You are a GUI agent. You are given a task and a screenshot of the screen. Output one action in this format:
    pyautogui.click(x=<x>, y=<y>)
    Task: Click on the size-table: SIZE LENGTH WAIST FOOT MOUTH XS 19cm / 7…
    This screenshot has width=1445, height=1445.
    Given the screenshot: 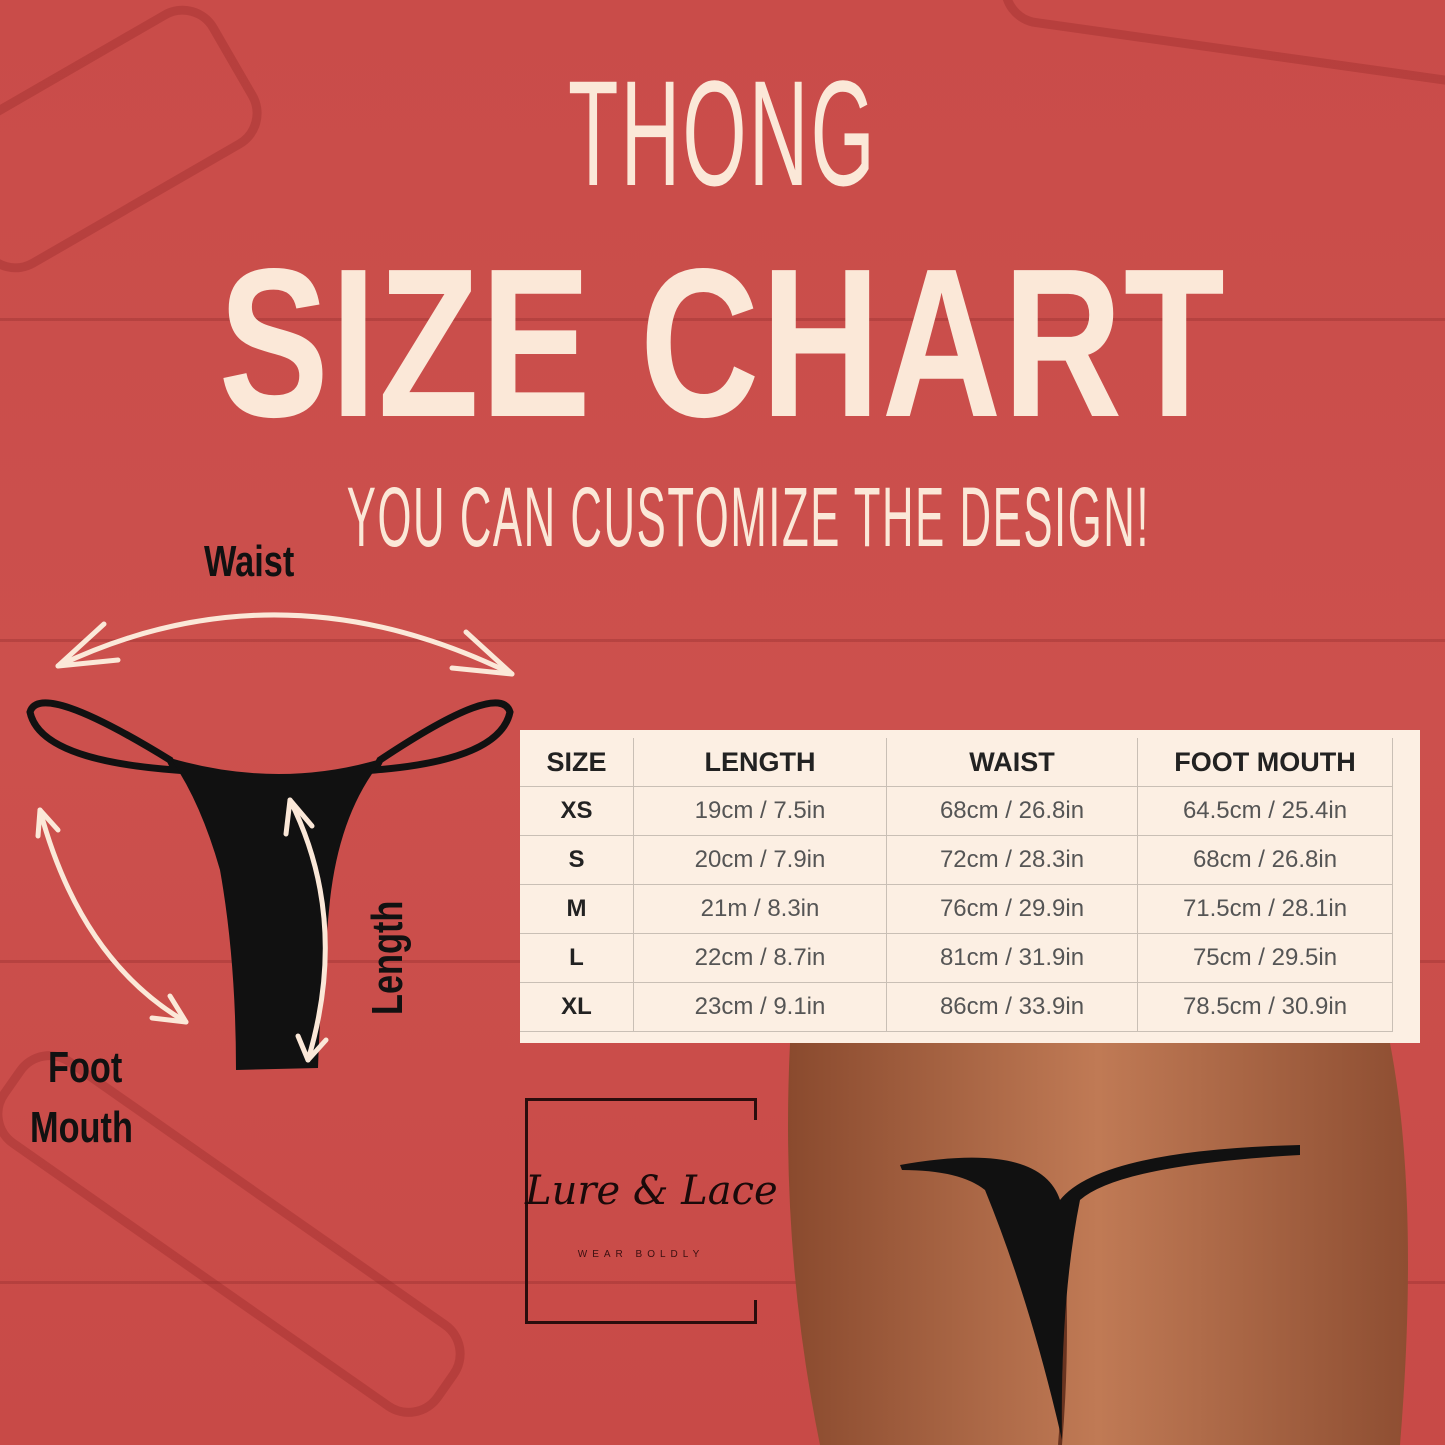 What is the action you would take?
    pyautogui.click(x=956, y=885)
    